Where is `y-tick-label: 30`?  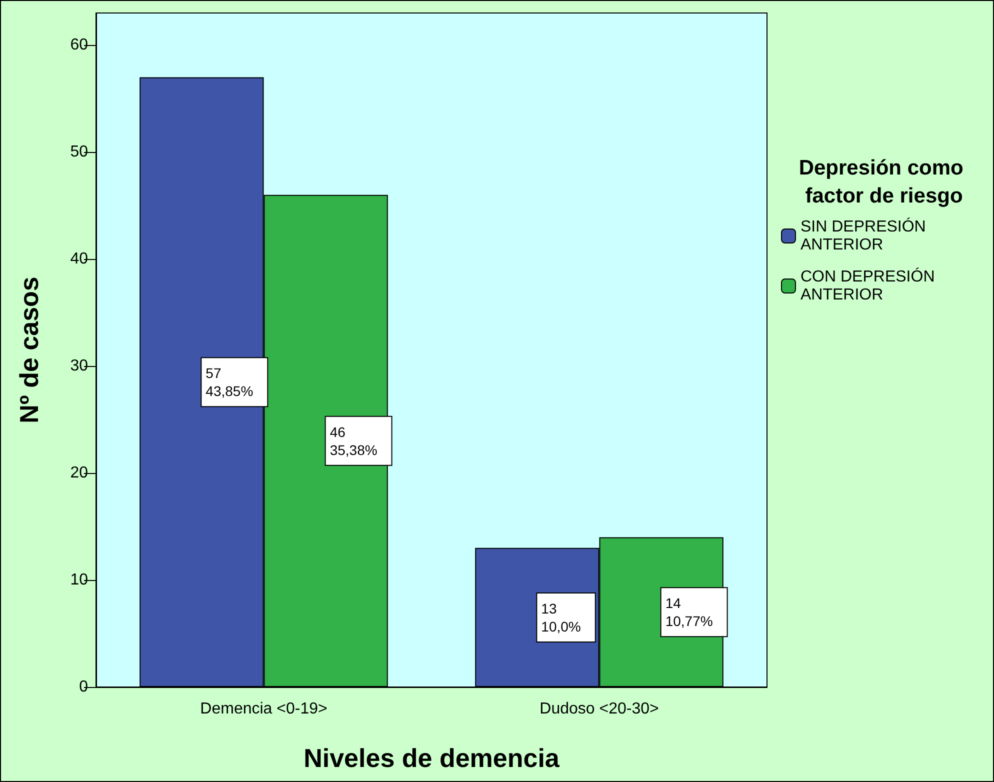
y-tick-label: 30 is located at coordinates (79, 366).